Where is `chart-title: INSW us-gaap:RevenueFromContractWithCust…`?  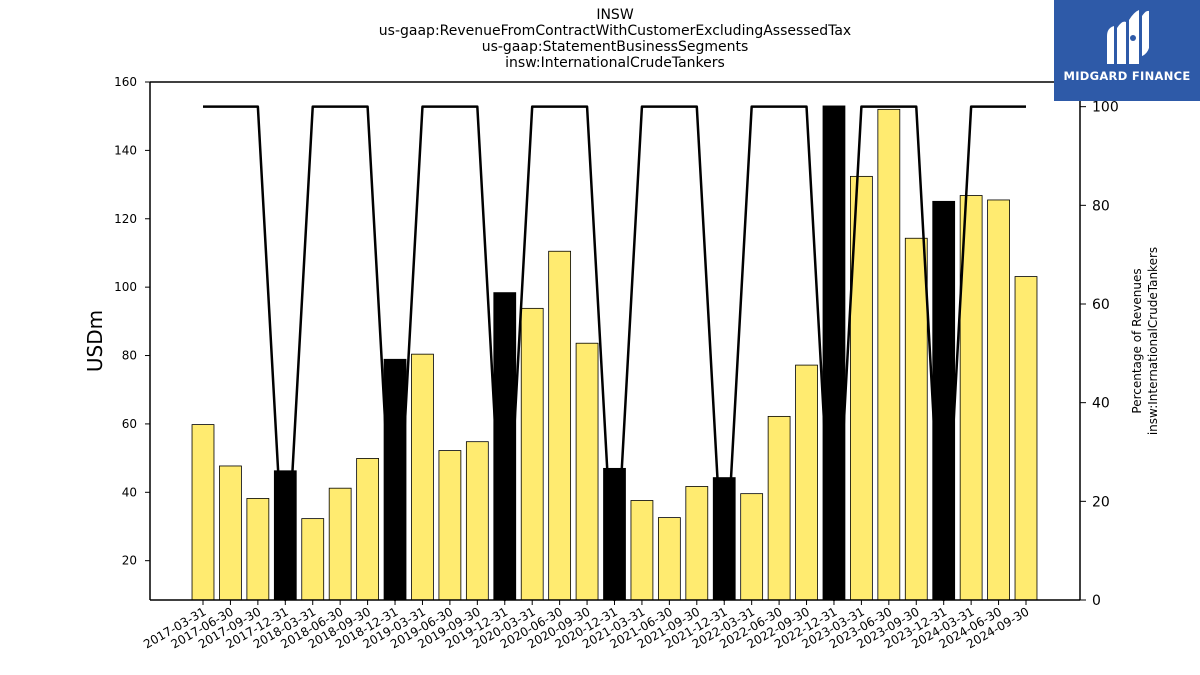
chart-title: INSW us-gaap:RevenueFromContractWithCust… is located at coordinates (615, 39).